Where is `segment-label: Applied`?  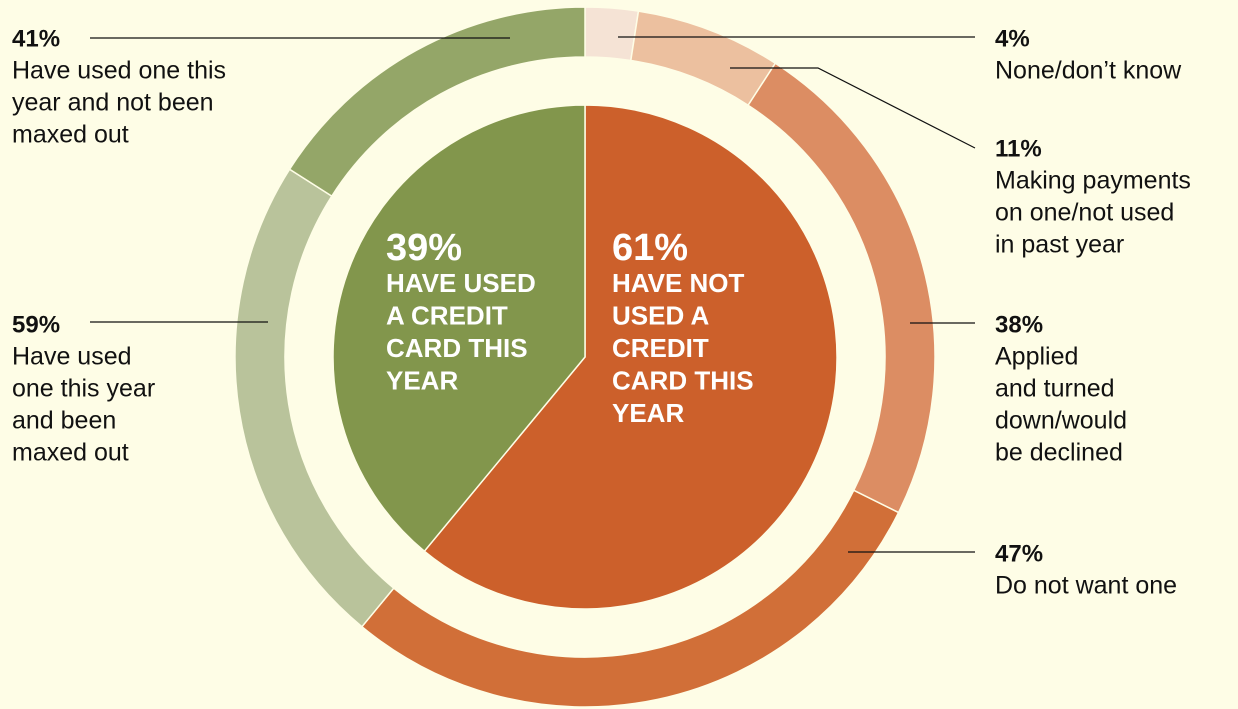
segment-label: Applied is located at coordinates (1036, 357).